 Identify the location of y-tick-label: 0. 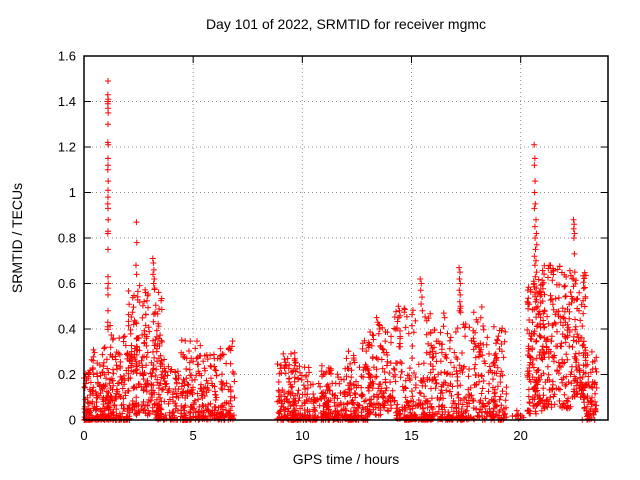
(72, 420).